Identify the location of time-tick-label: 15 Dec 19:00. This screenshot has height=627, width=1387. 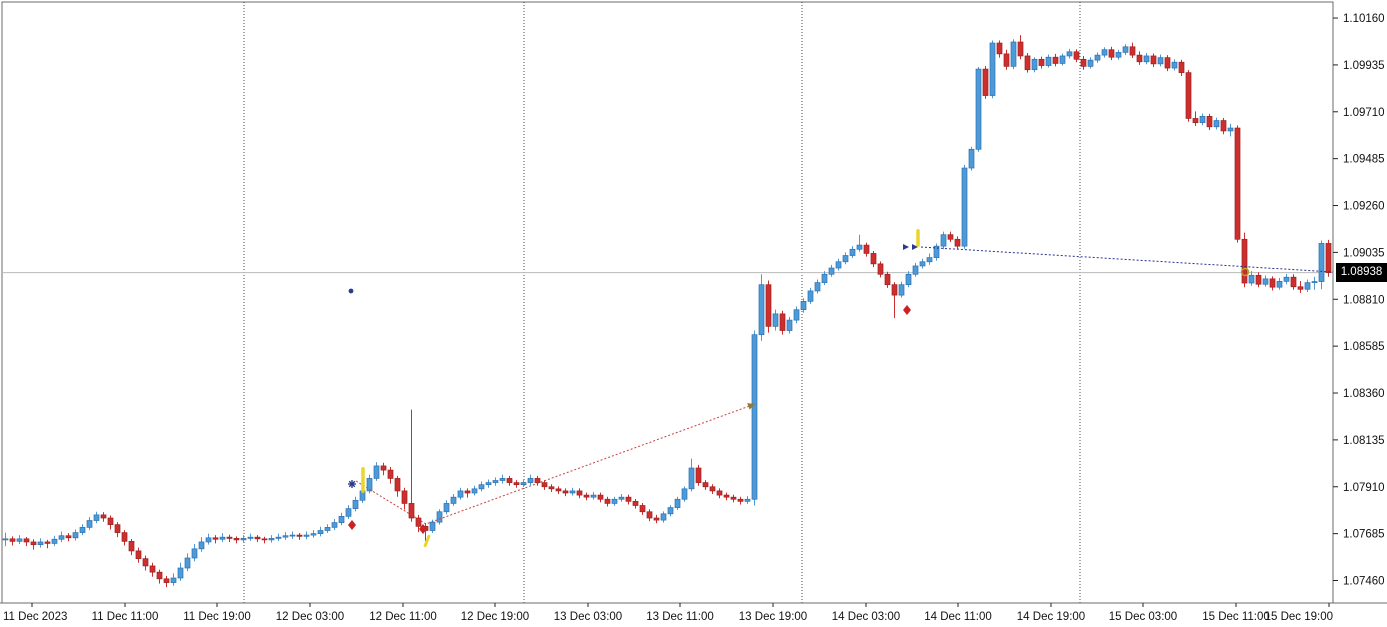
(1299, 617).